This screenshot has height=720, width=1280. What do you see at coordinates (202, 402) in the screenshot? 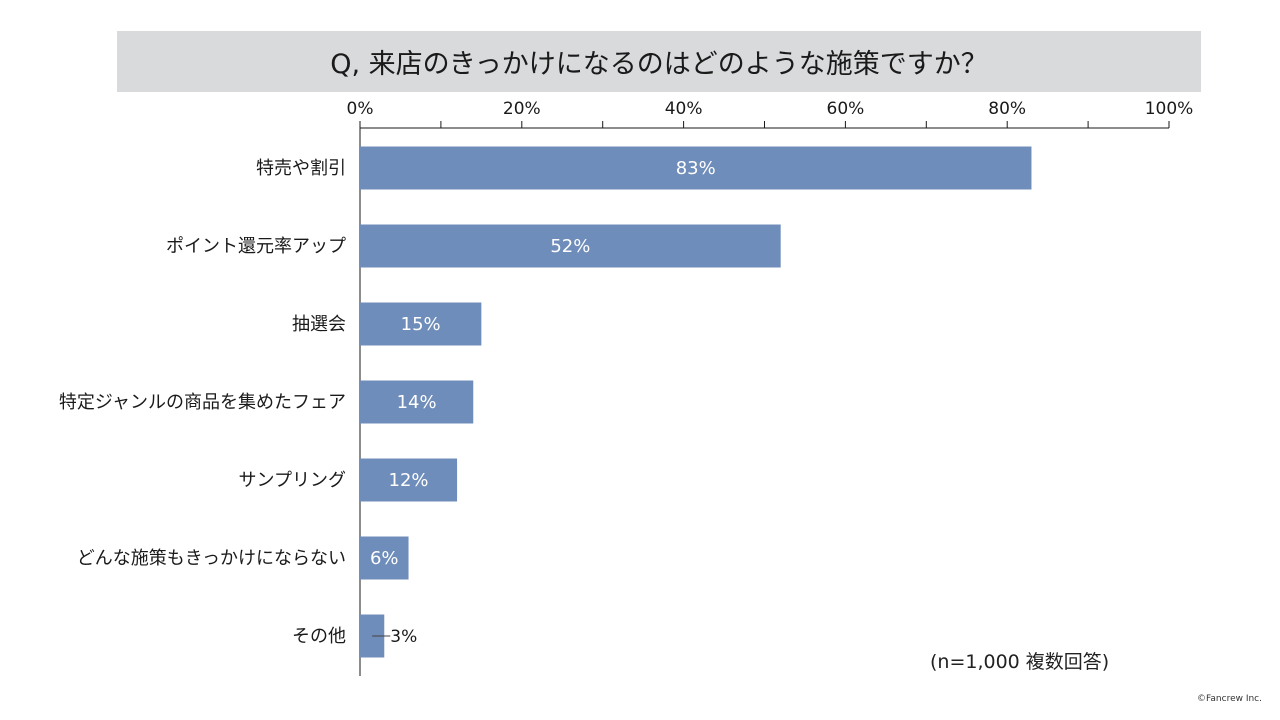
I see `category-label: 特定ジャンルの商品を集めたフェア` at bounding box center [202, 402].